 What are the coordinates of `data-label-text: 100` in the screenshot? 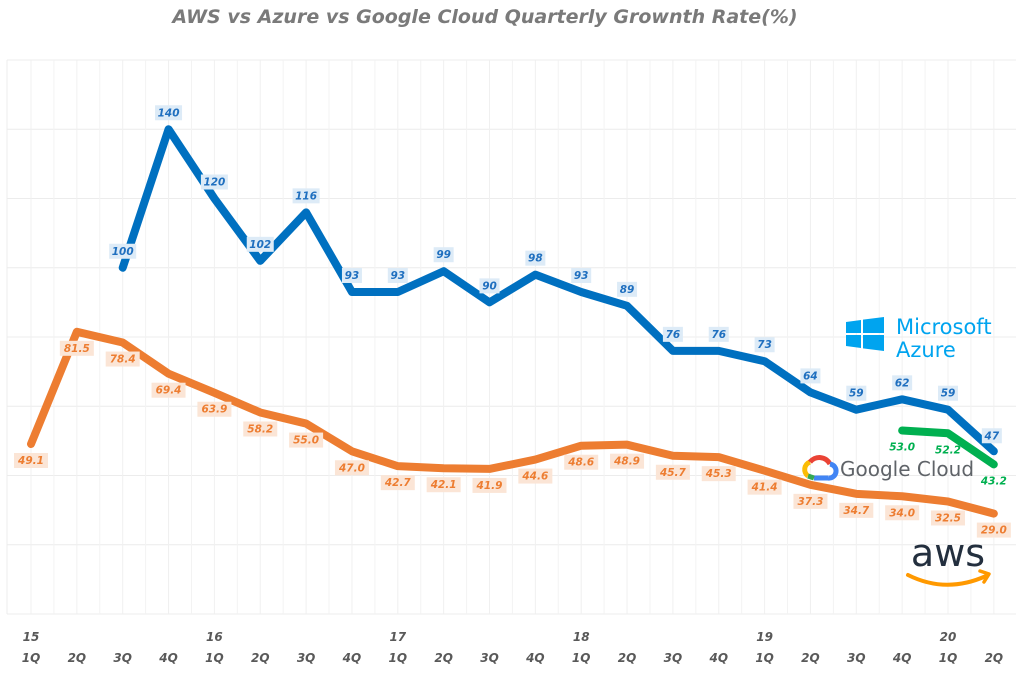 It's located at (123, 252).